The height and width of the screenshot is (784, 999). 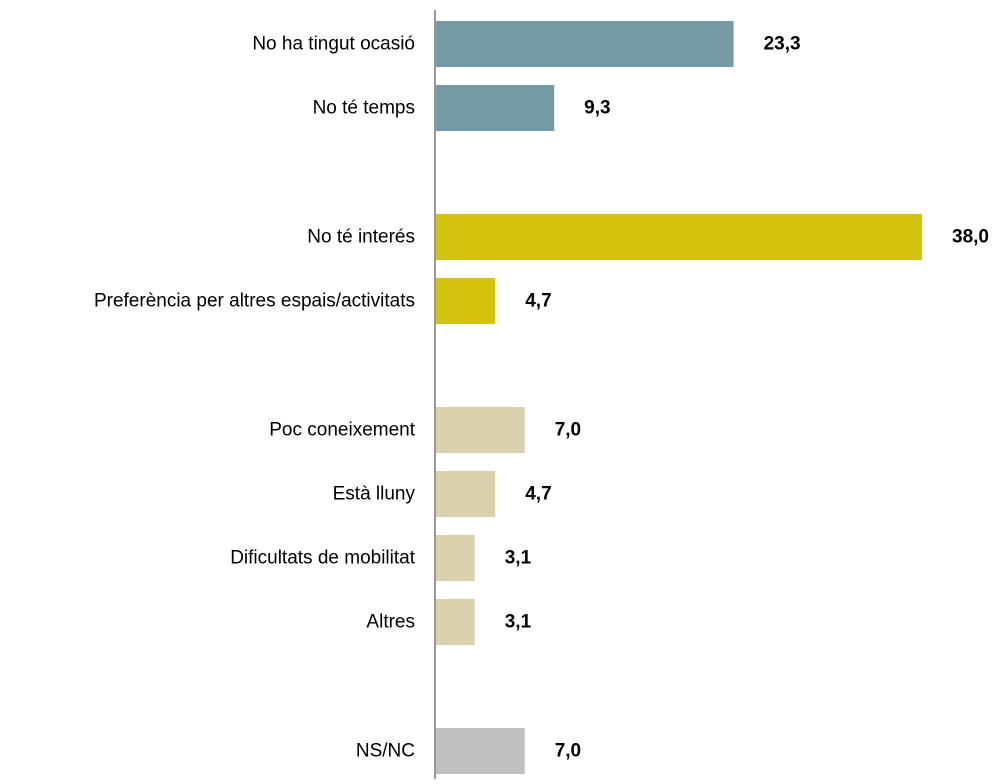 I want to click on category-label: Preferència per altres espais/activitats, so click(x=254, y=301).